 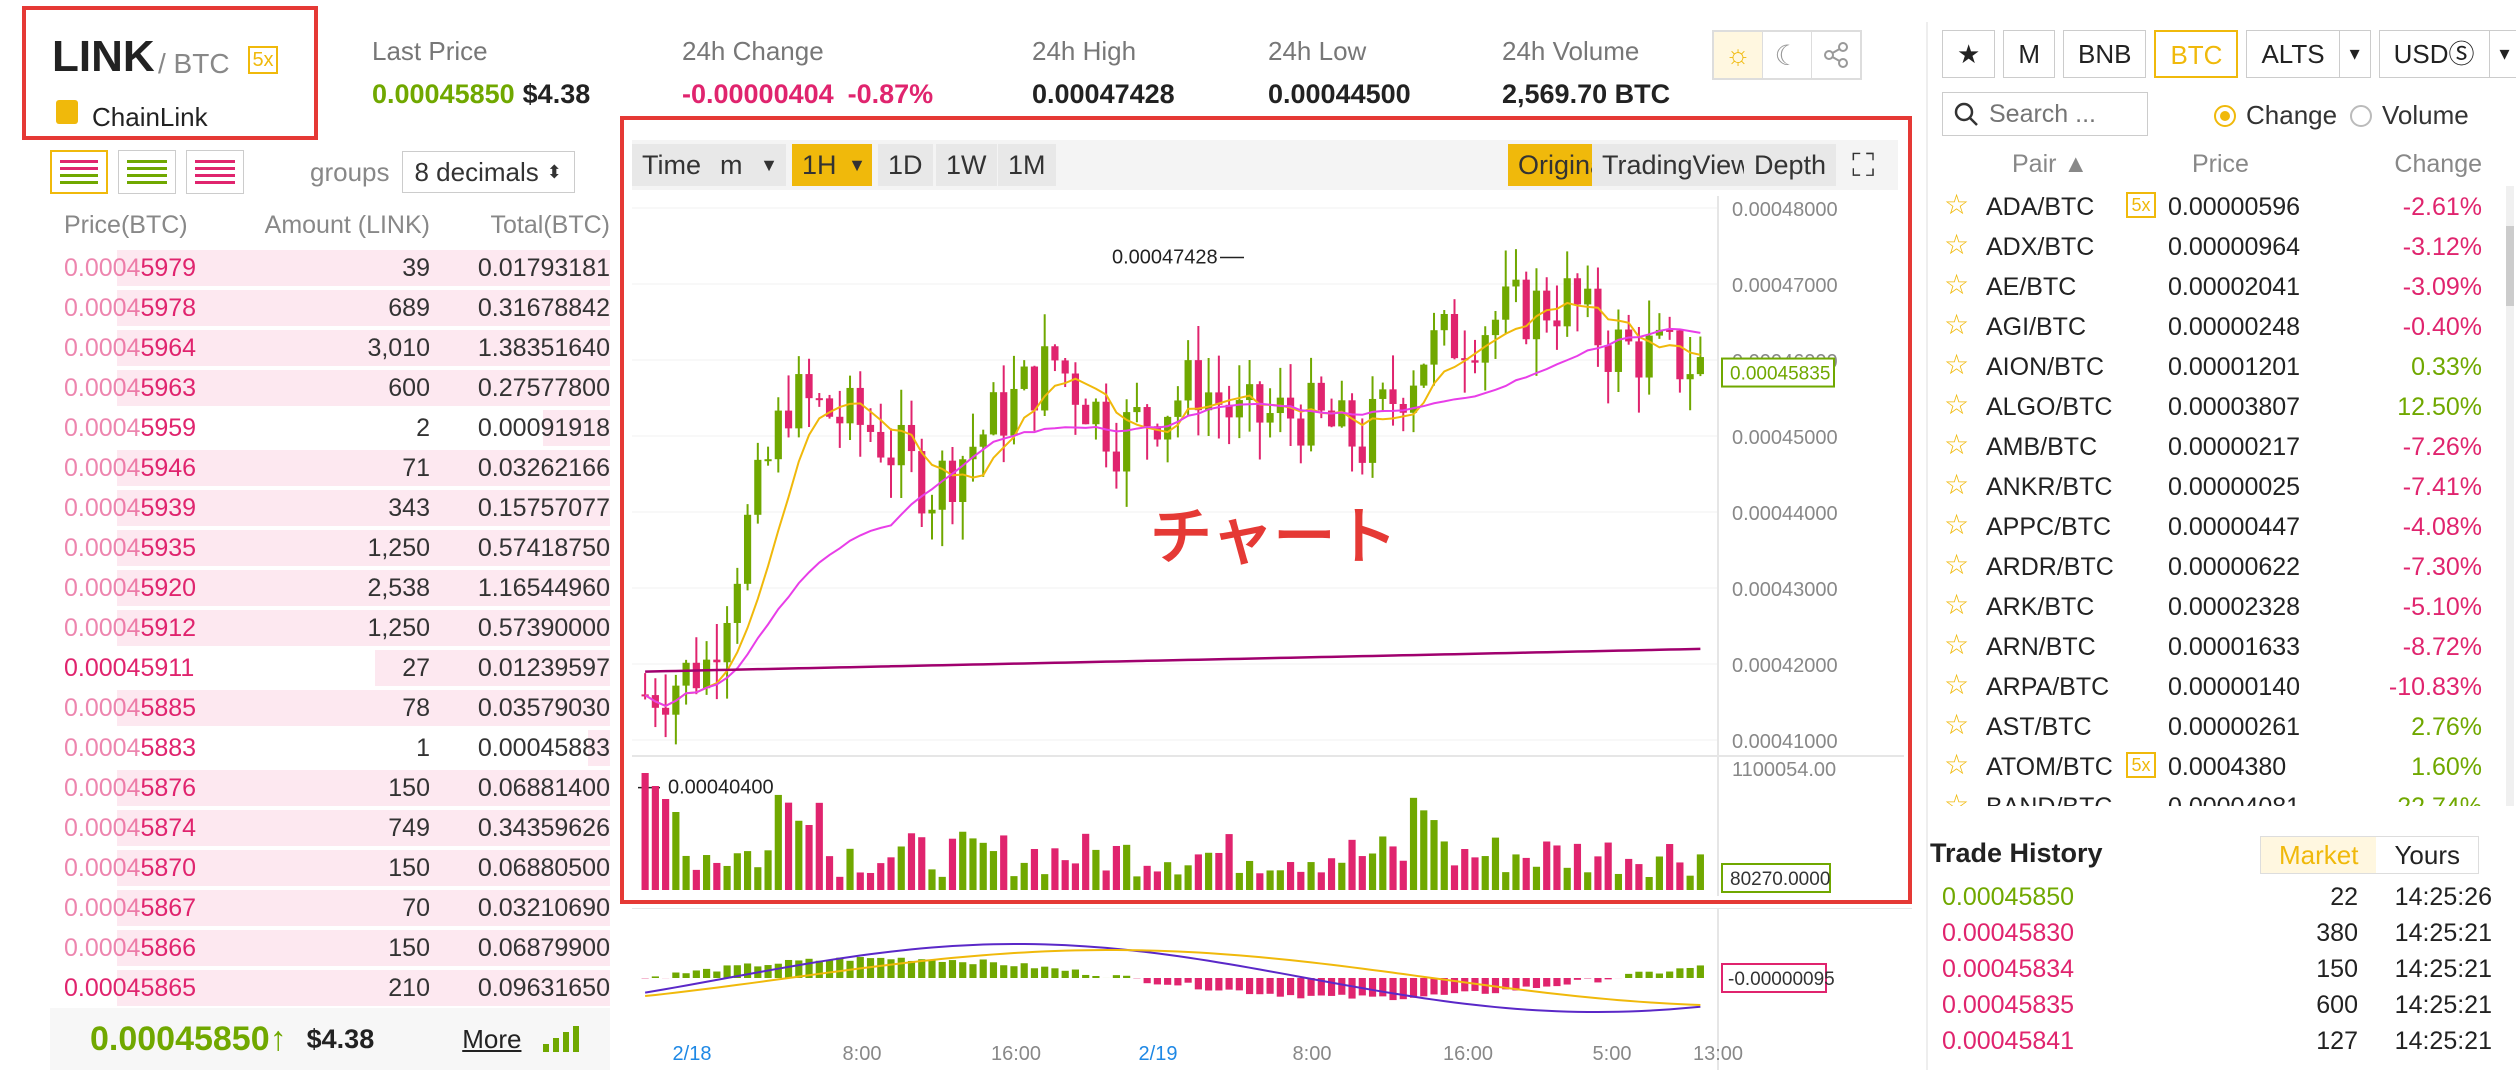 What do you see at coordinates (330, 308) in the screenshot?
I see `ask-row: 0.00045978 689 0.31678842` at bounding box center [330, 308].